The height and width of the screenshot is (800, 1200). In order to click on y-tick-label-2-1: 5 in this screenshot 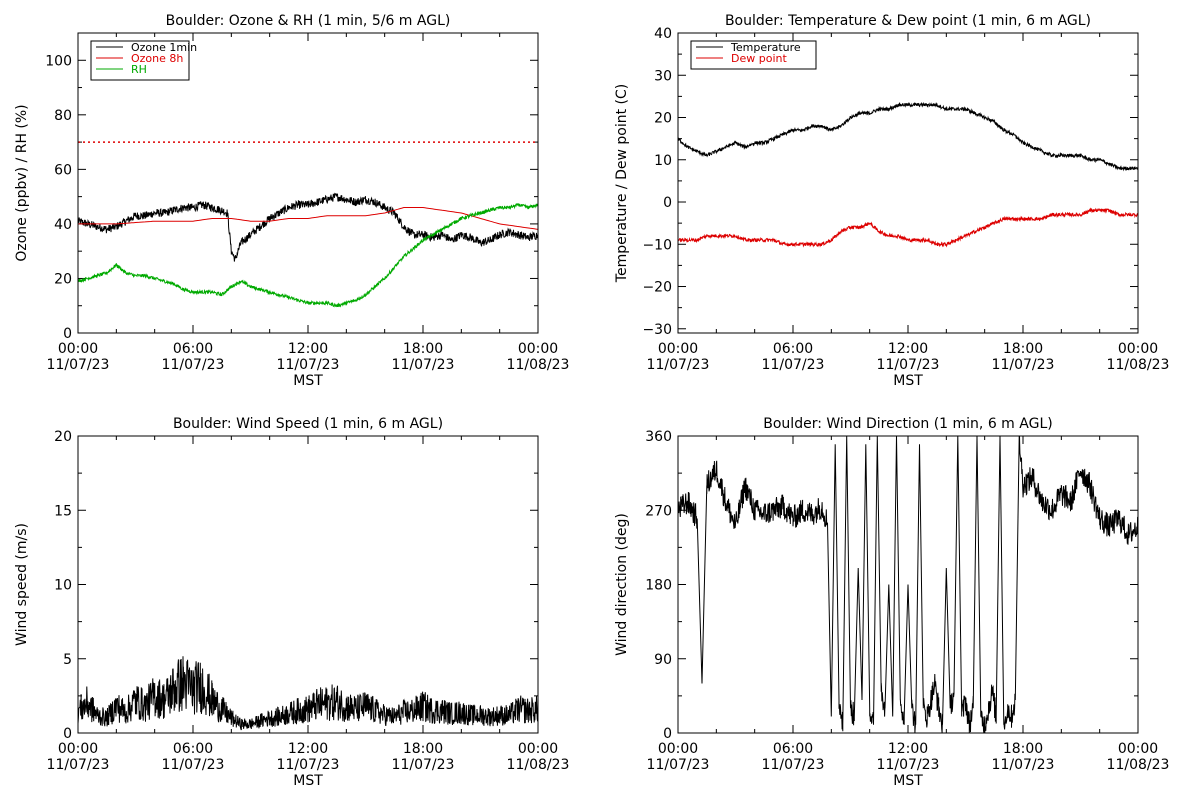, I will do `click(67, 660)`.